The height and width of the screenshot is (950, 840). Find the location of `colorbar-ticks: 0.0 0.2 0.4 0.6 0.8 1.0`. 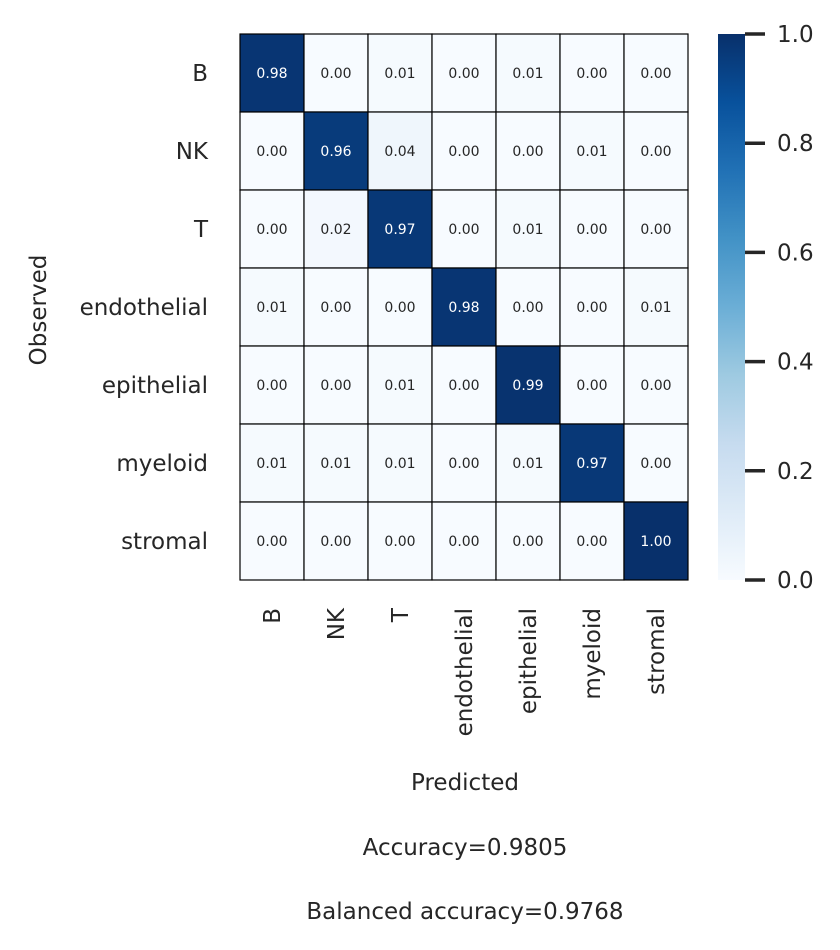

colorbar-ticks: 0.0 0.2 0.4 0.6 0.8 1.0 is located at coordinates (779, 308).